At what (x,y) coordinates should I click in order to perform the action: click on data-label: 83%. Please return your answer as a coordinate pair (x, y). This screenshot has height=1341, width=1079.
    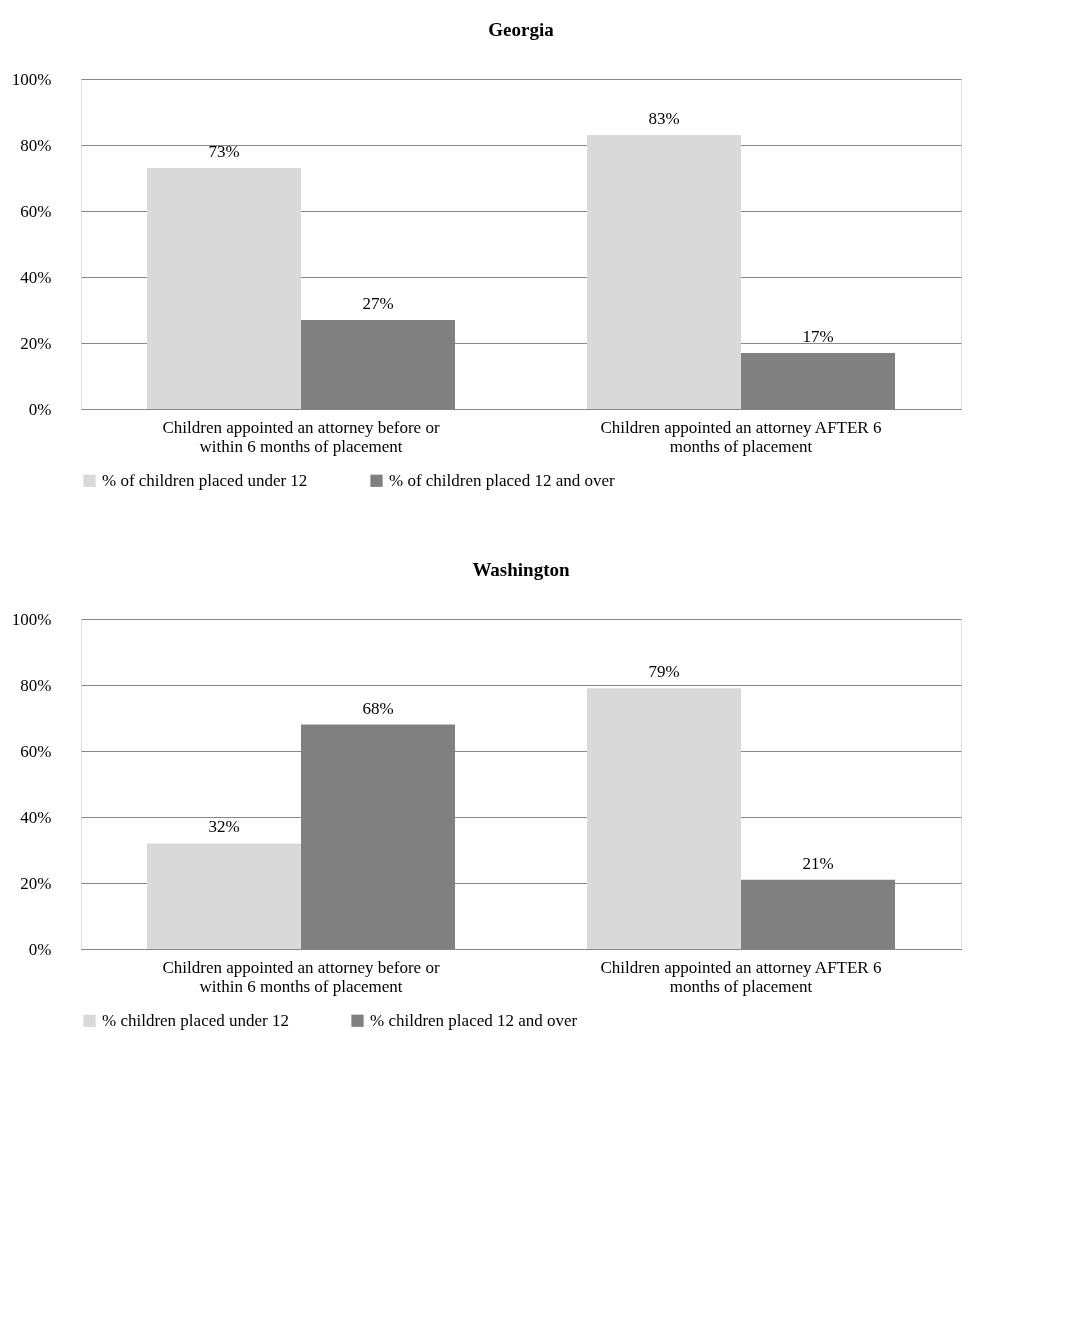
    Looking at the image, I should click on (664, 119).